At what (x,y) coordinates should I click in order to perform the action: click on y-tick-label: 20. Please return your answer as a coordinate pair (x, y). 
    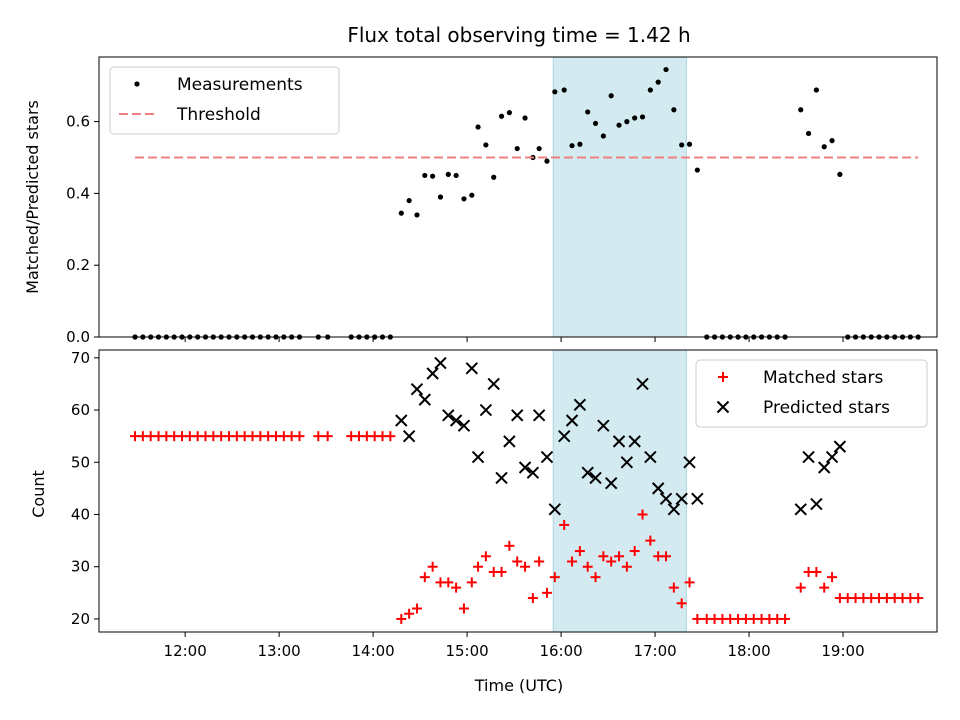
    Looking at the image, I should click on (80, 619).